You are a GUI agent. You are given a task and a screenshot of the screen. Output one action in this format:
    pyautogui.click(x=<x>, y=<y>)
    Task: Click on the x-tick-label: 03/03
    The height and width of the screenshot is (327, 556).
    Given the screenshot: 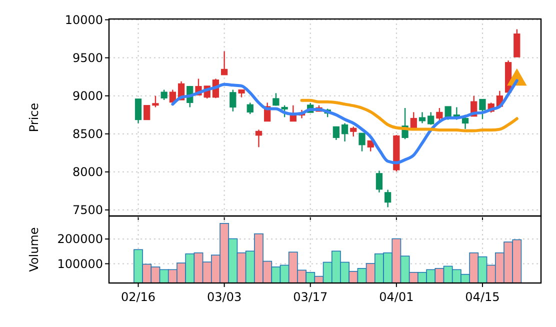 What is the action you would take?
    pyautogui.click(x=224, y=297)
    